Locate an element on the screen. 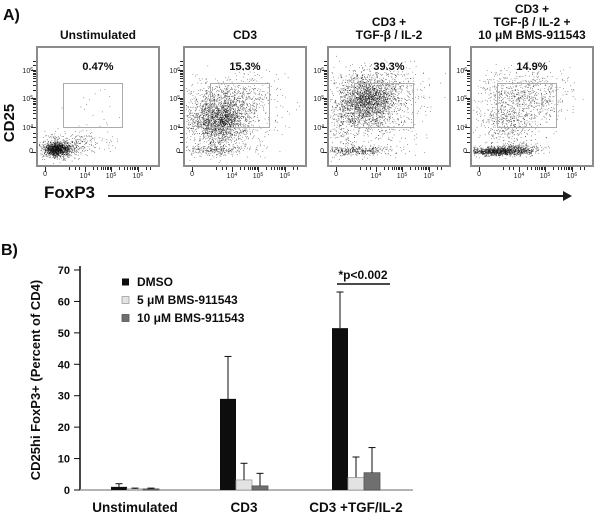  gate-percentage: 15.3% is located at coordinates (245, 67).